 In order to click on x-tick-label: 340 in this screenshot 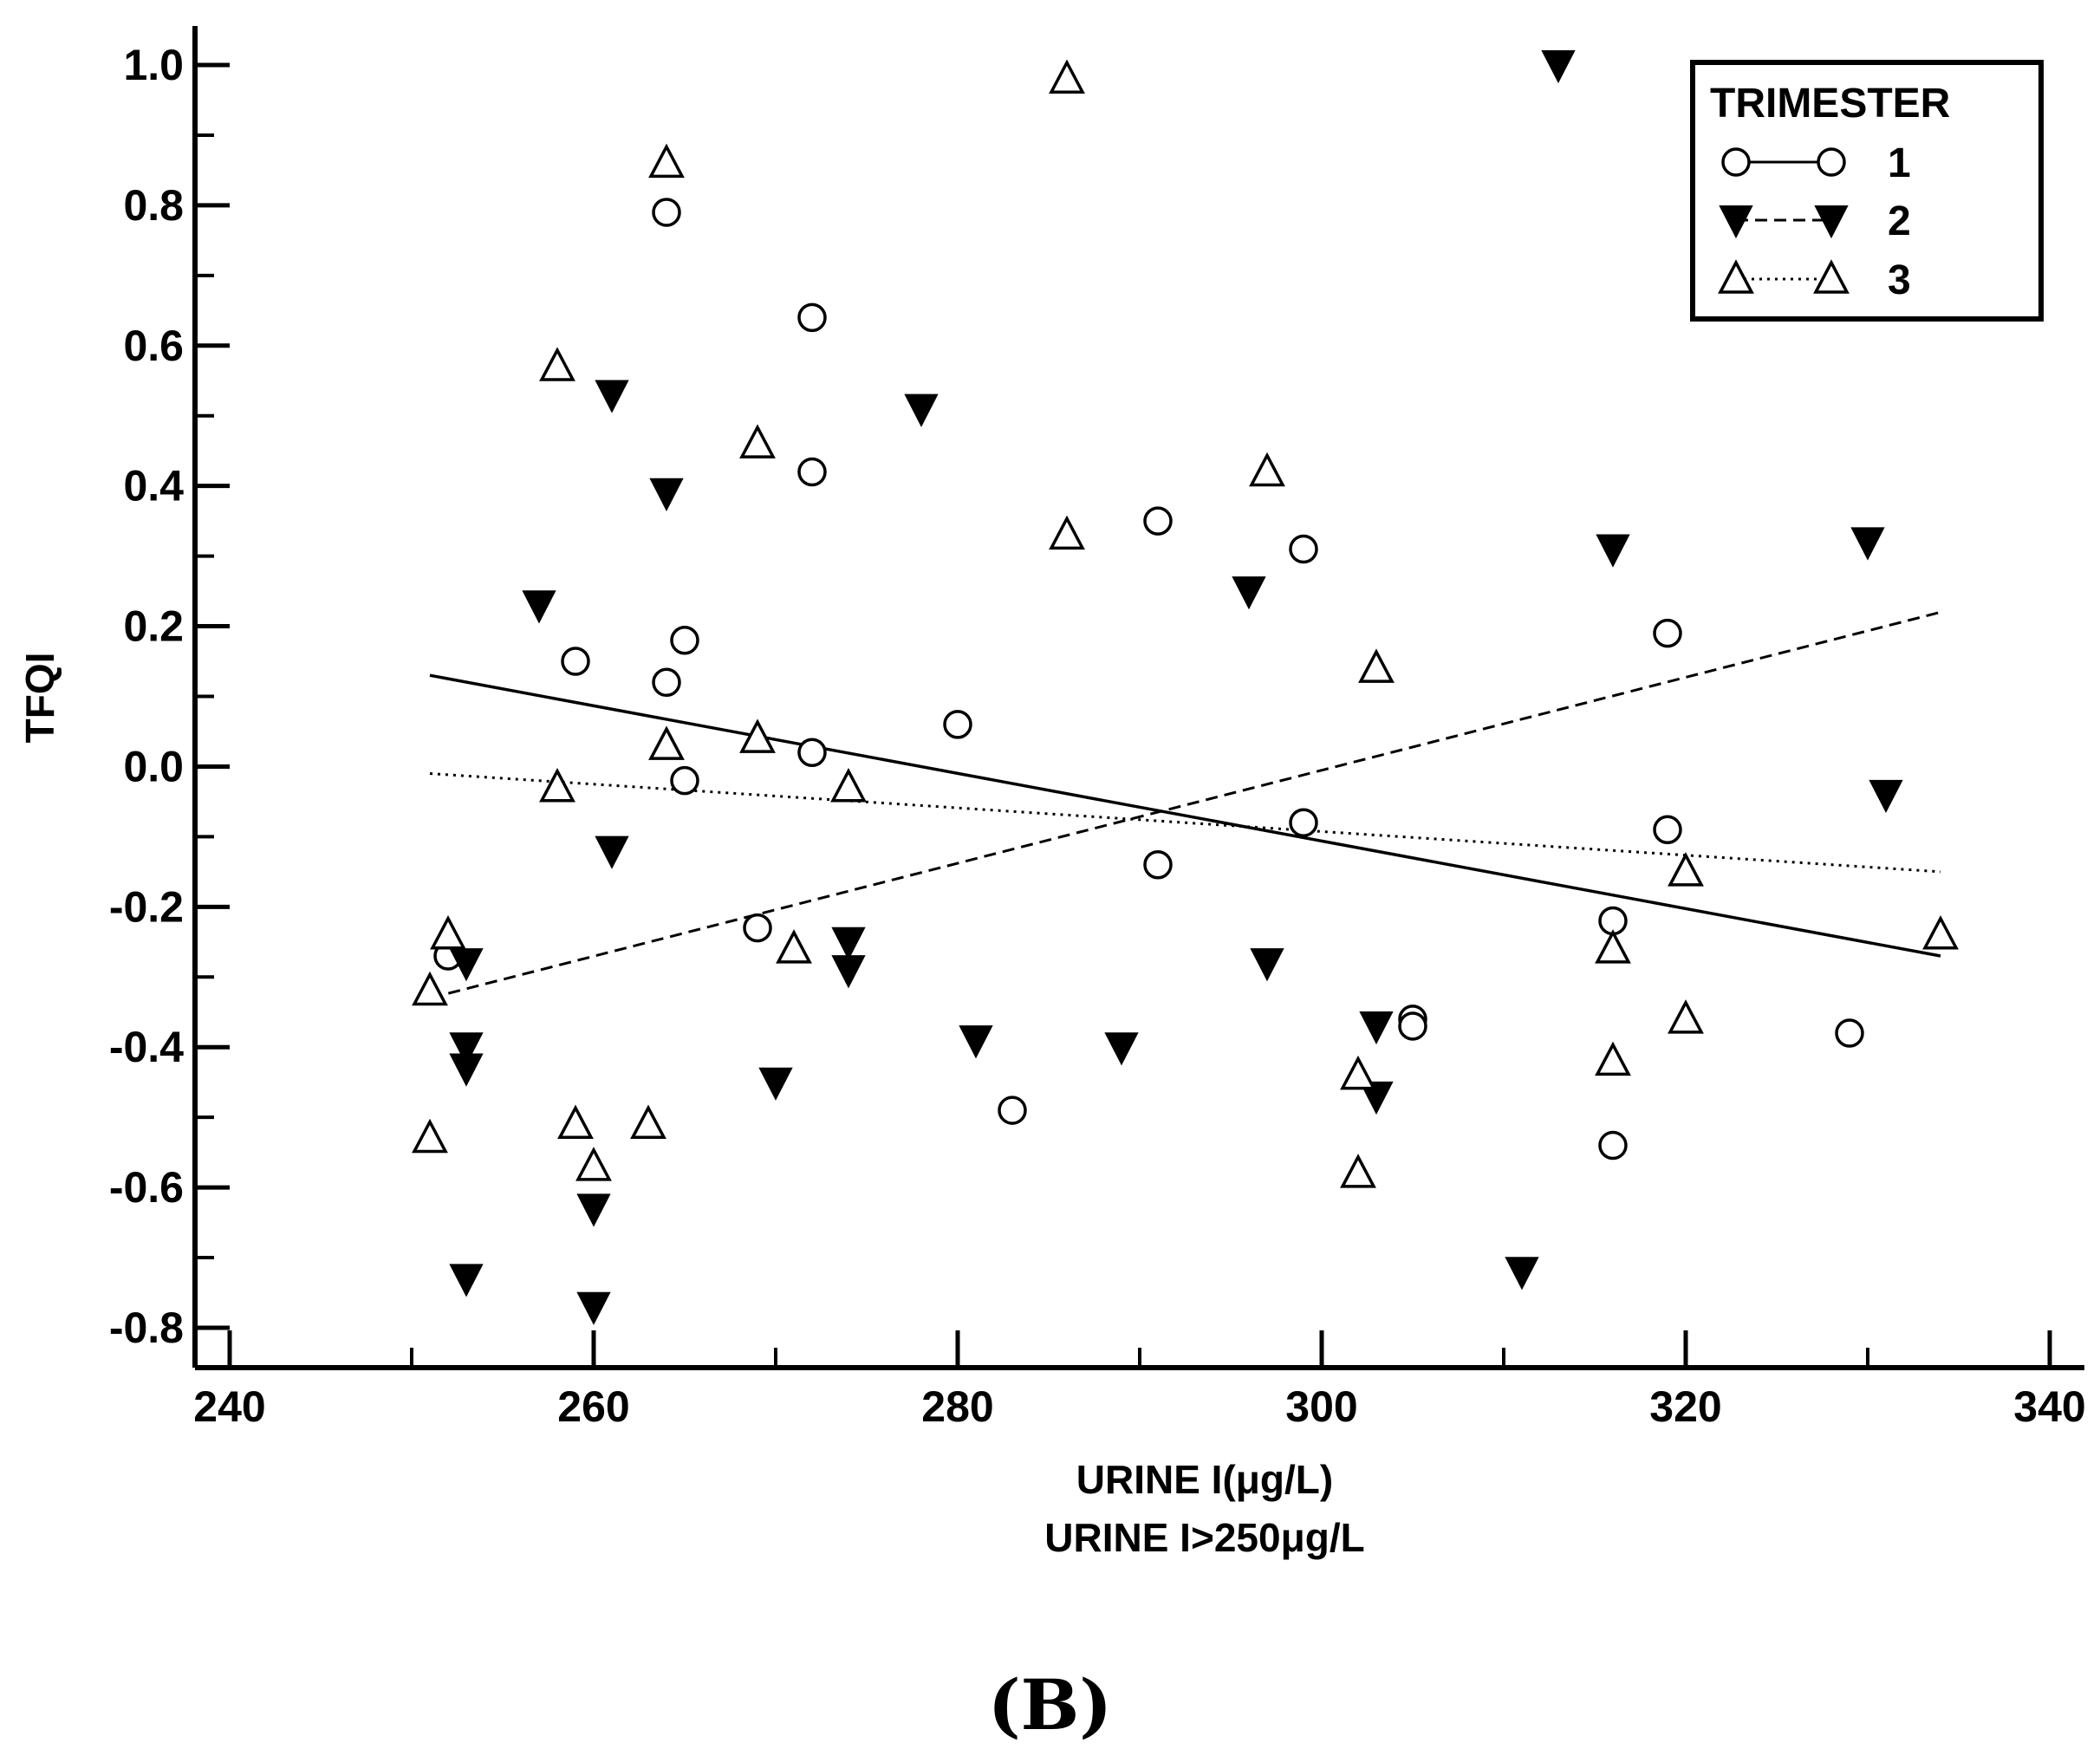, I will do `click(2049, 1406)`.